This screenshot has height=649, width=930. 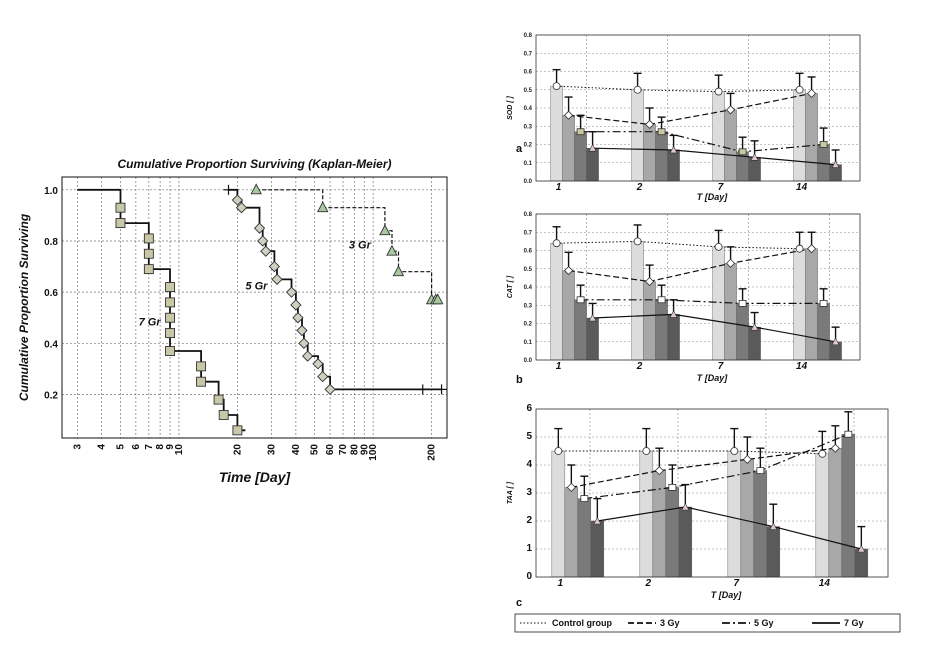 I want to click on km-x-tick-label: 5, so click(x=120, y=447).